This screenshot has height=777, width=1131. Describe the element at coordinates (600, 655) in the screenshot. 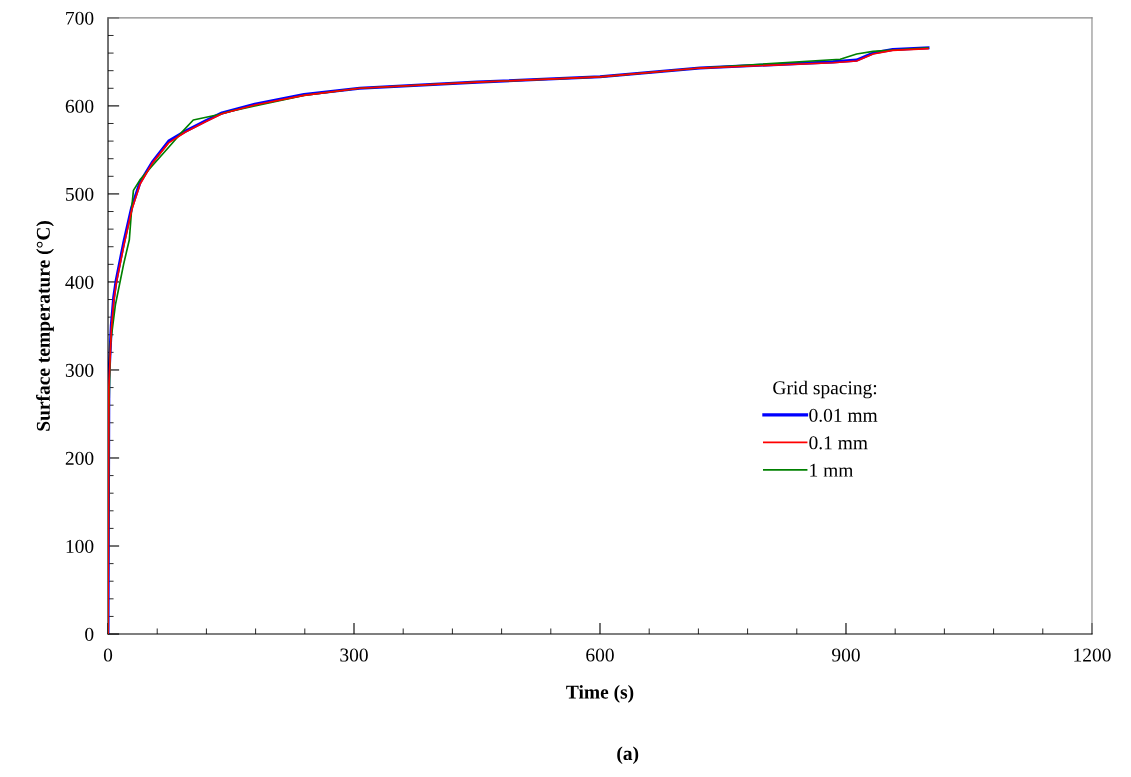

I see `x-tick-label: 600` at that location.